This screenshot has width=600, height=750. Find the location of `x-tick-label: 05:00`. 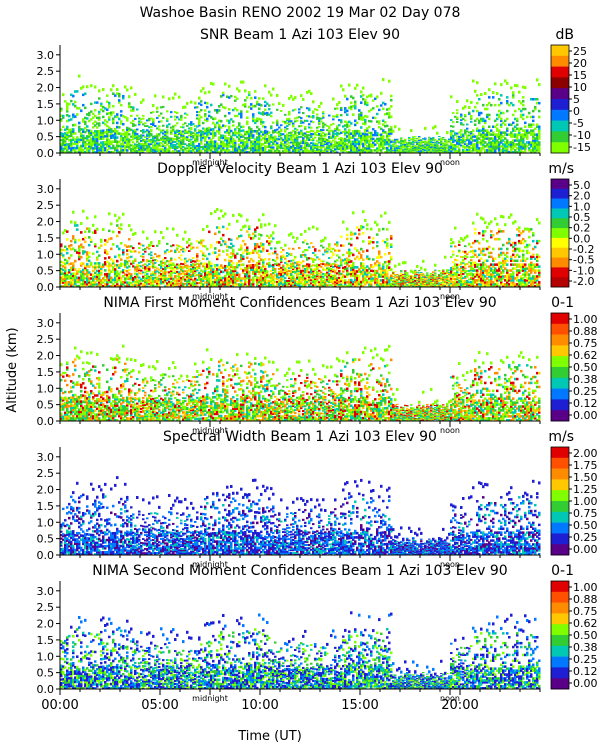

x-tick-label: 05:00 is located at coordinates (159, 705).